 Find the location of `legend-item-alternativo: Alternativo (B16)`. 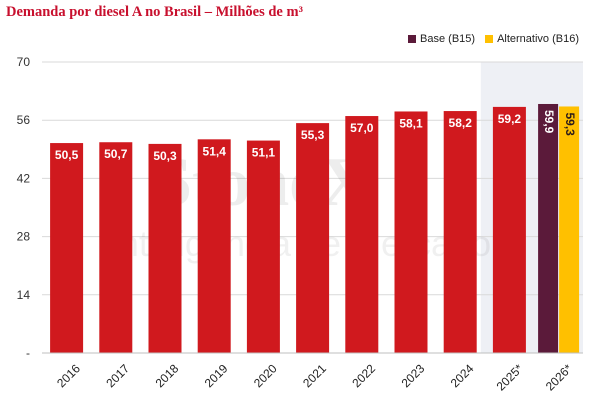

legend-item-alternativo: Alternativo (B16) is located at coordinates (532, 39).